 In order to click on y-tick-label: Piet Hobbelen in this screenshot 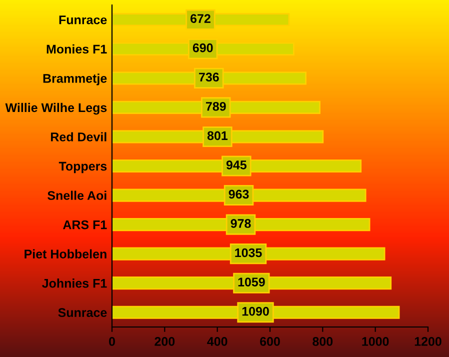, I will do `click(65, 253)`.